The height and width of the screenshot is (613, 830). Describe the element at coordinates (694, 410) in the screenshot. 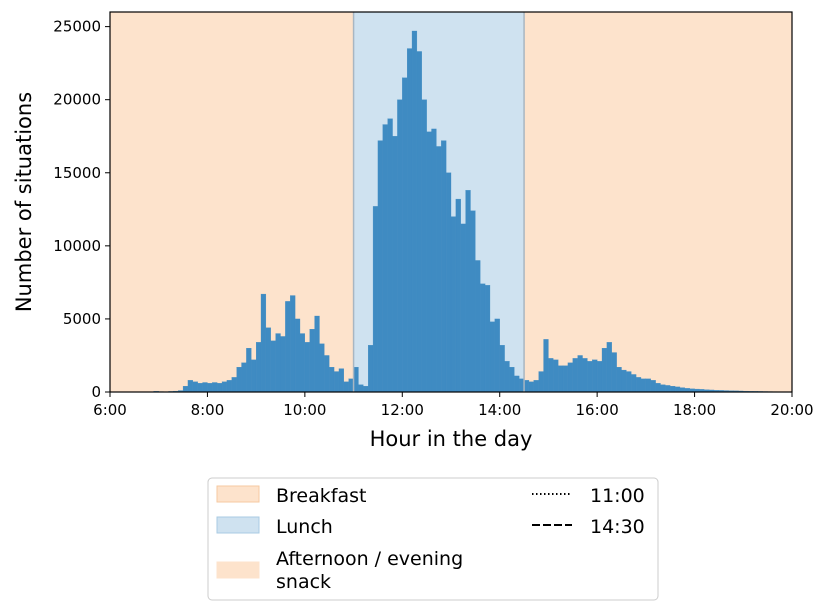

I see `x-tick-label-6: 18:00` at that location.